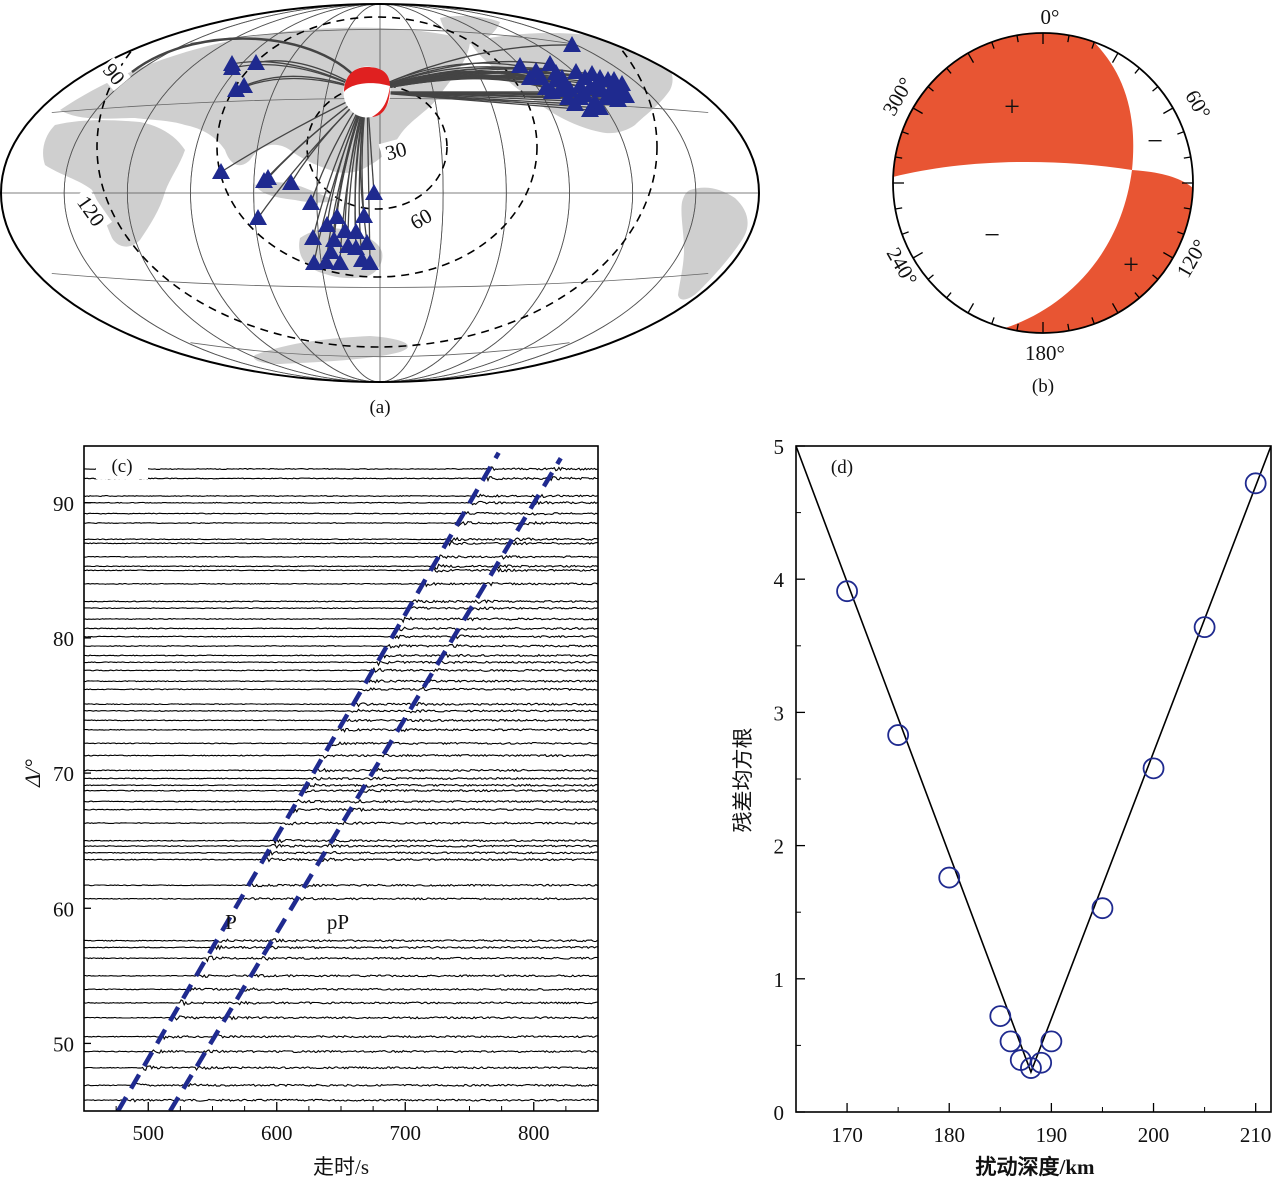 The width and height of the screenshot is (1277, 1189). I want to click on polarity-minus-southwest: −, so click(992, 235).